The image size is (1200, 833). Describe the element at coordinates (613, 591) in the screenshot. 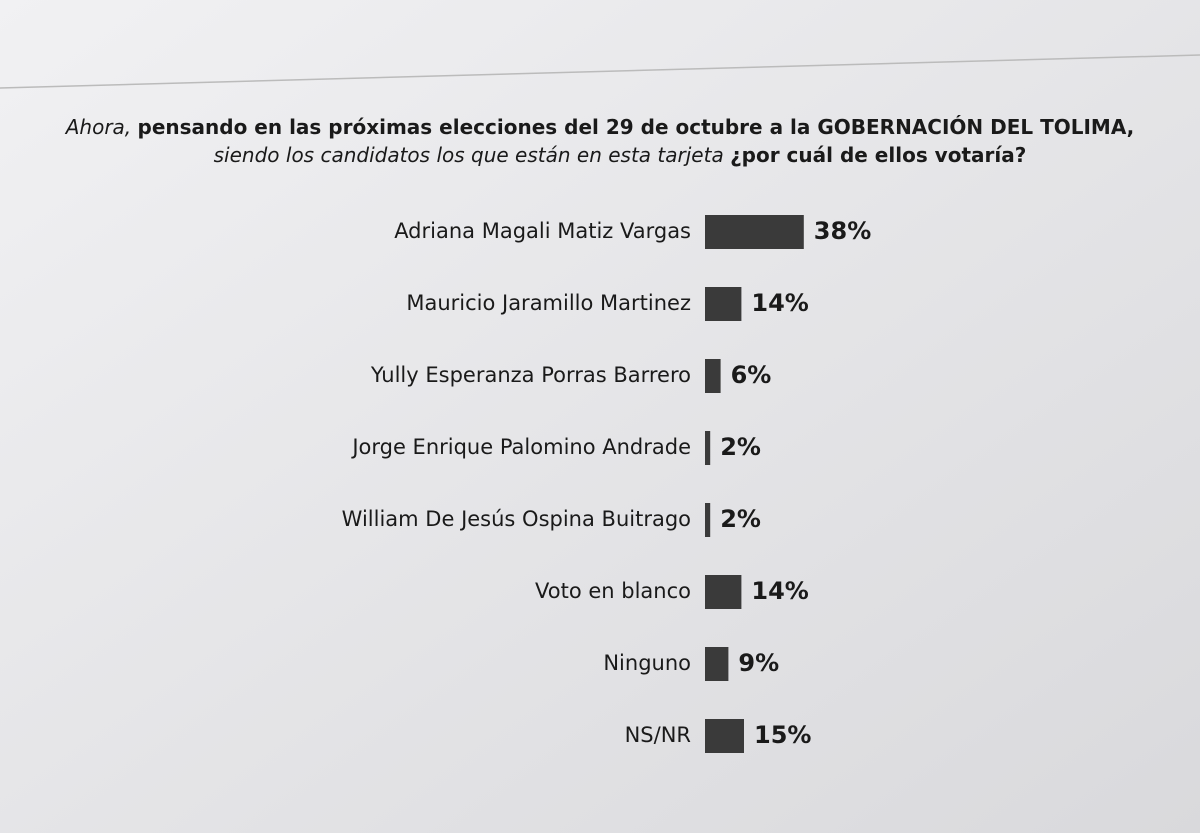

I see `category-label: Voto en blanco` at that location.